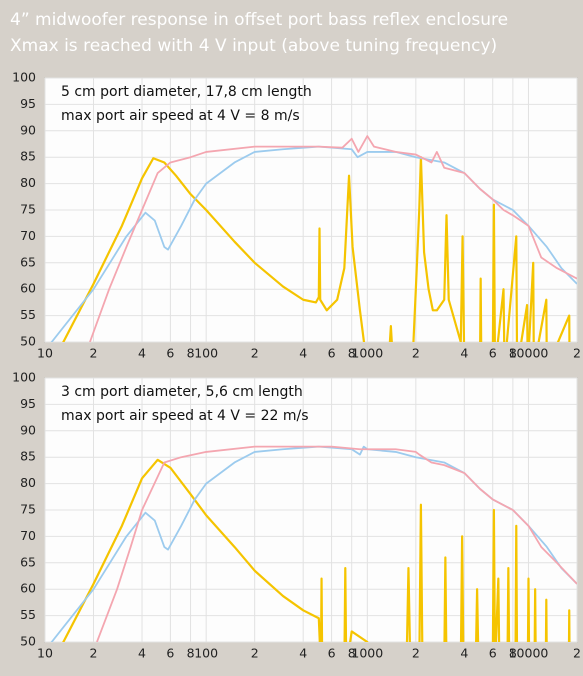 This screenshot has width=583, height=676. Describe the element at coordinates (185, 416) in the screenshot. I see `annotation: max port air speed at 4 V = 22 m/s` at that location.